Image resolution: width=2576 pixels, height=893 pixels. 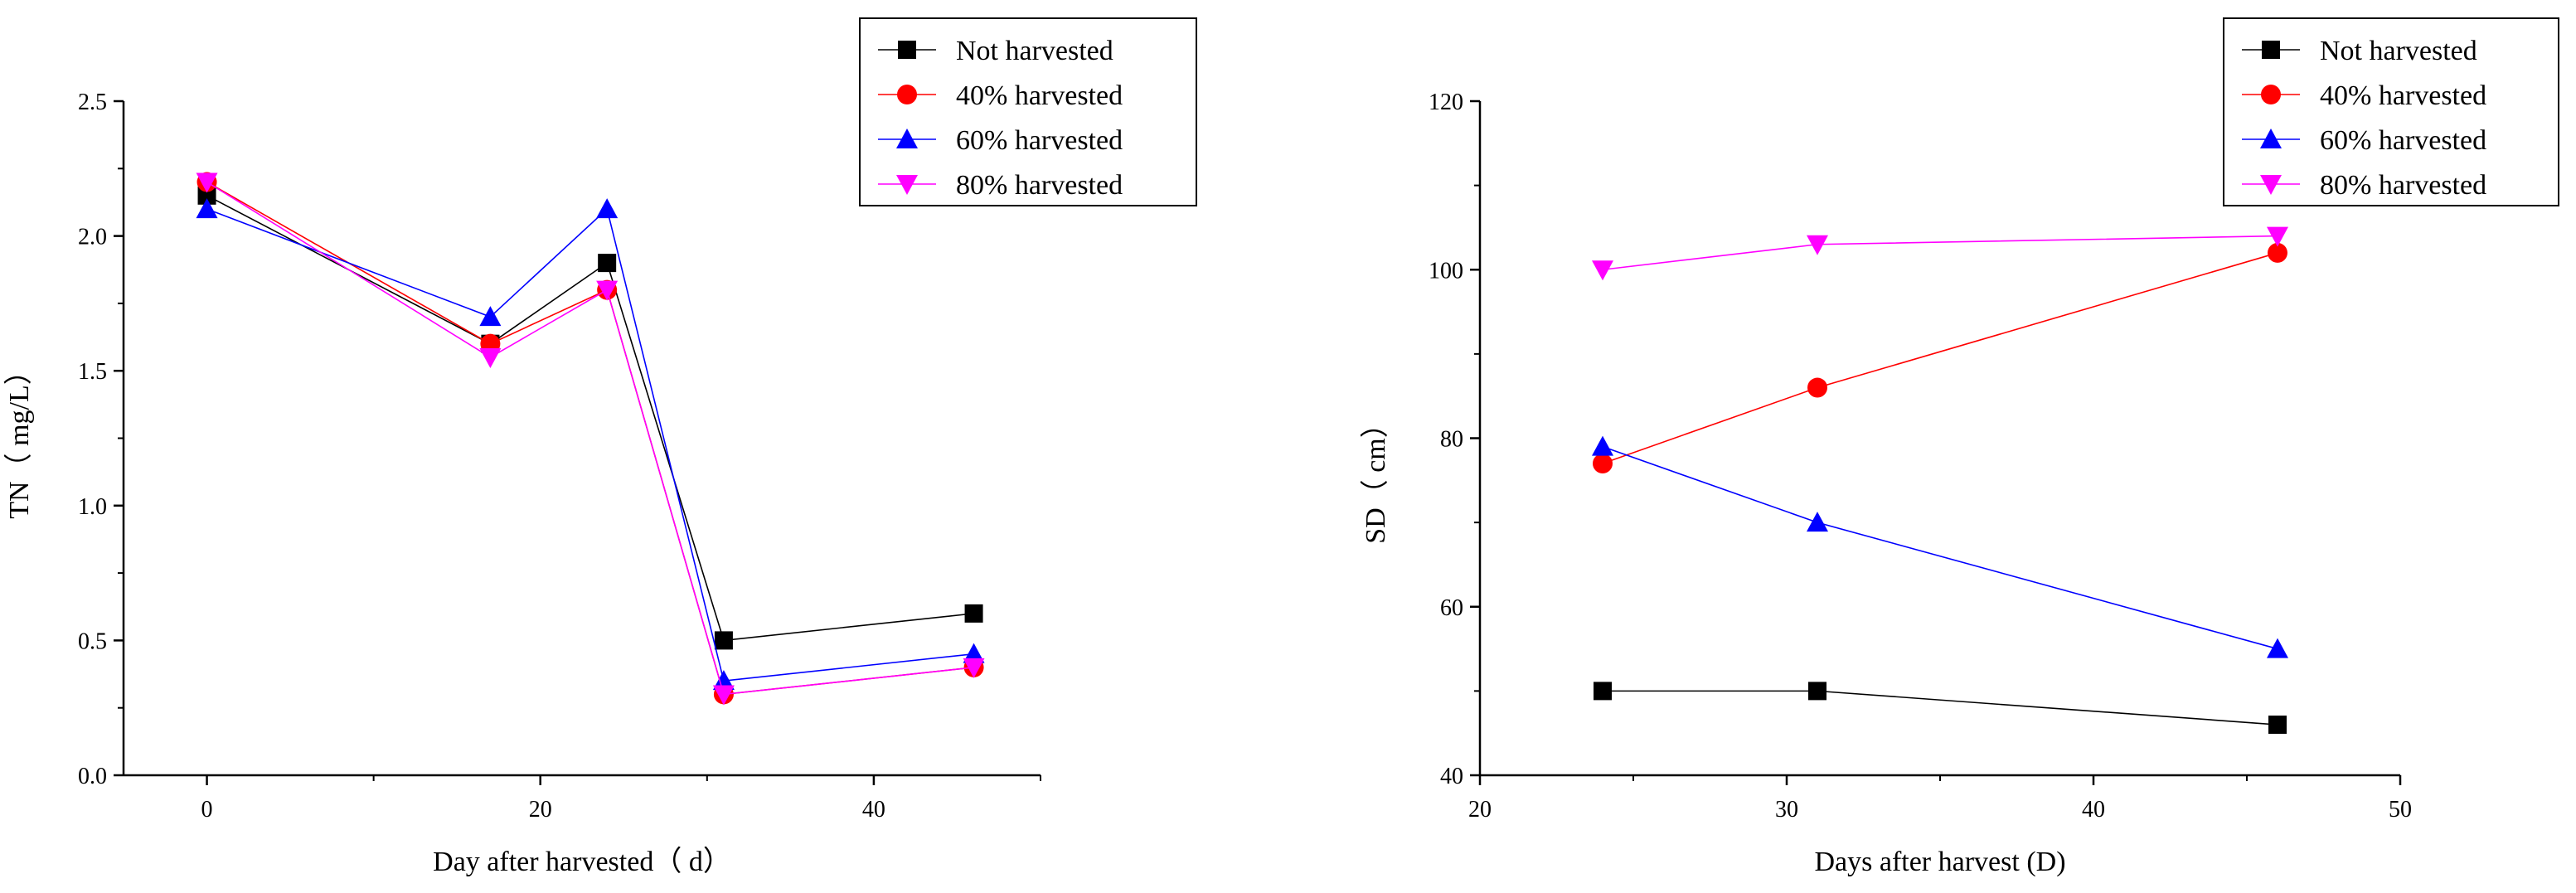 I want to click on x-axis-title: Day after harvested（ d）, so click(x=582, y=861).